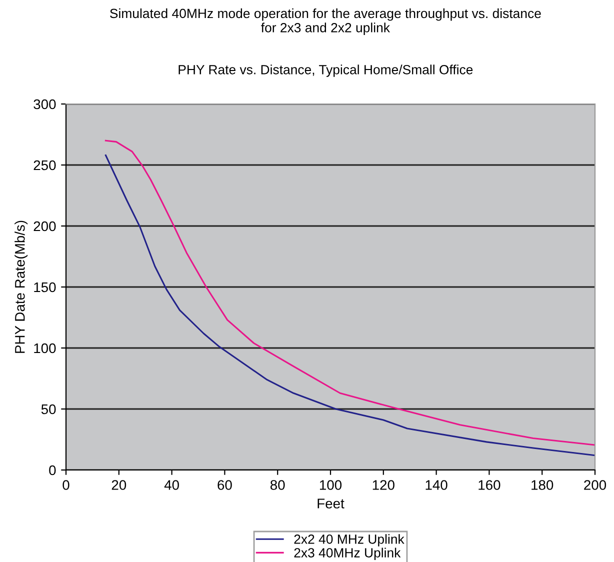  Describe the element at coordinates (21, 286) in the screenshot. I see `y-axis-title: PHY Date Rate(Mb/s)` at that location.